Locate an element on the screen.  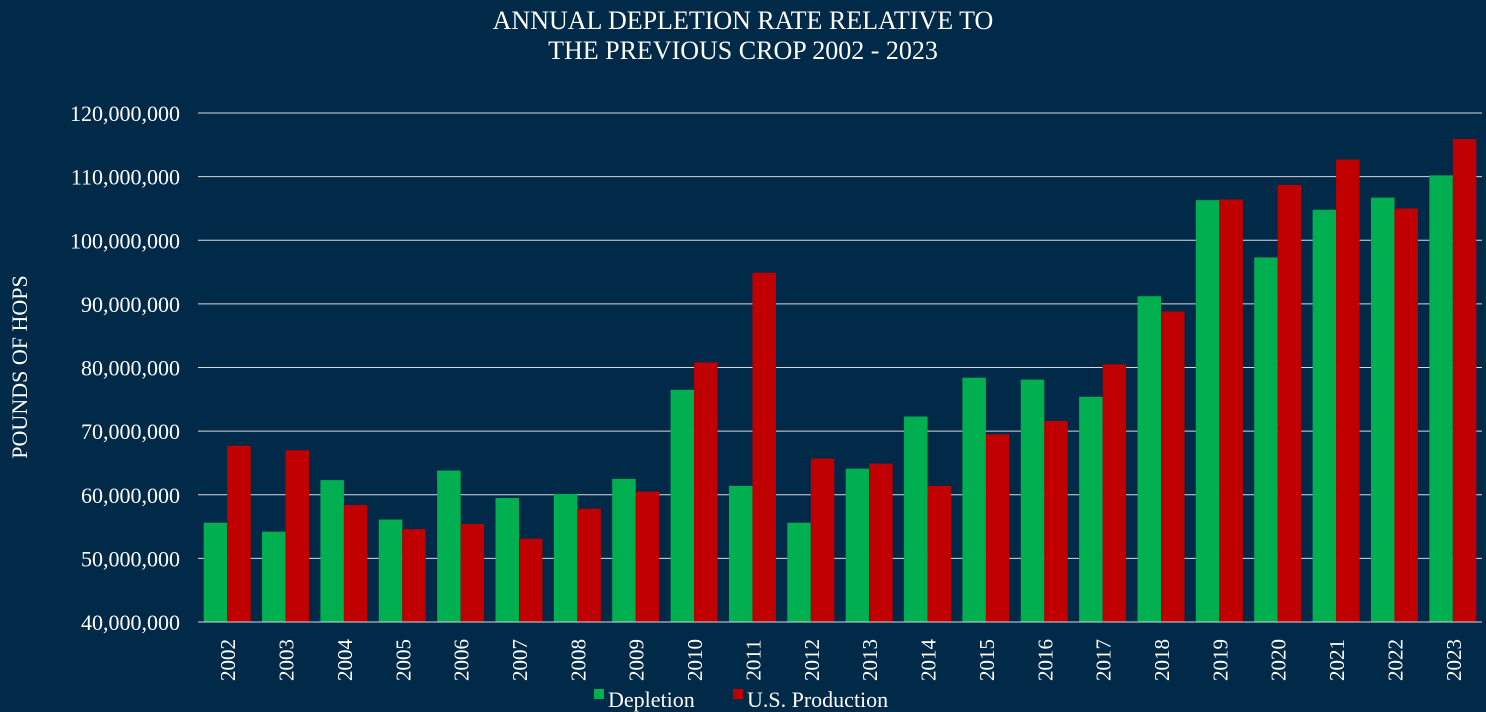
x-tick-label: 2004 is located at coordinates (345, 660).